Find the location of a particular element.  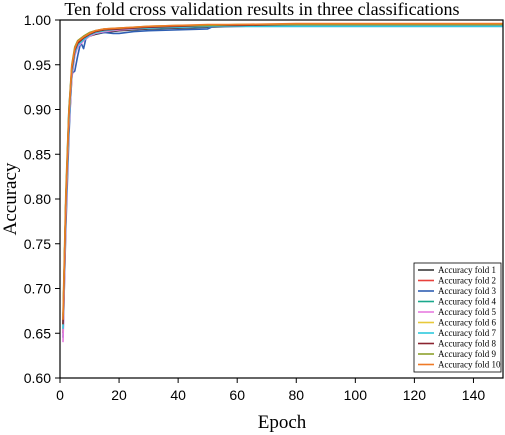

legend-label: Accuracy fold 9 is located at coordinates (467, 354).